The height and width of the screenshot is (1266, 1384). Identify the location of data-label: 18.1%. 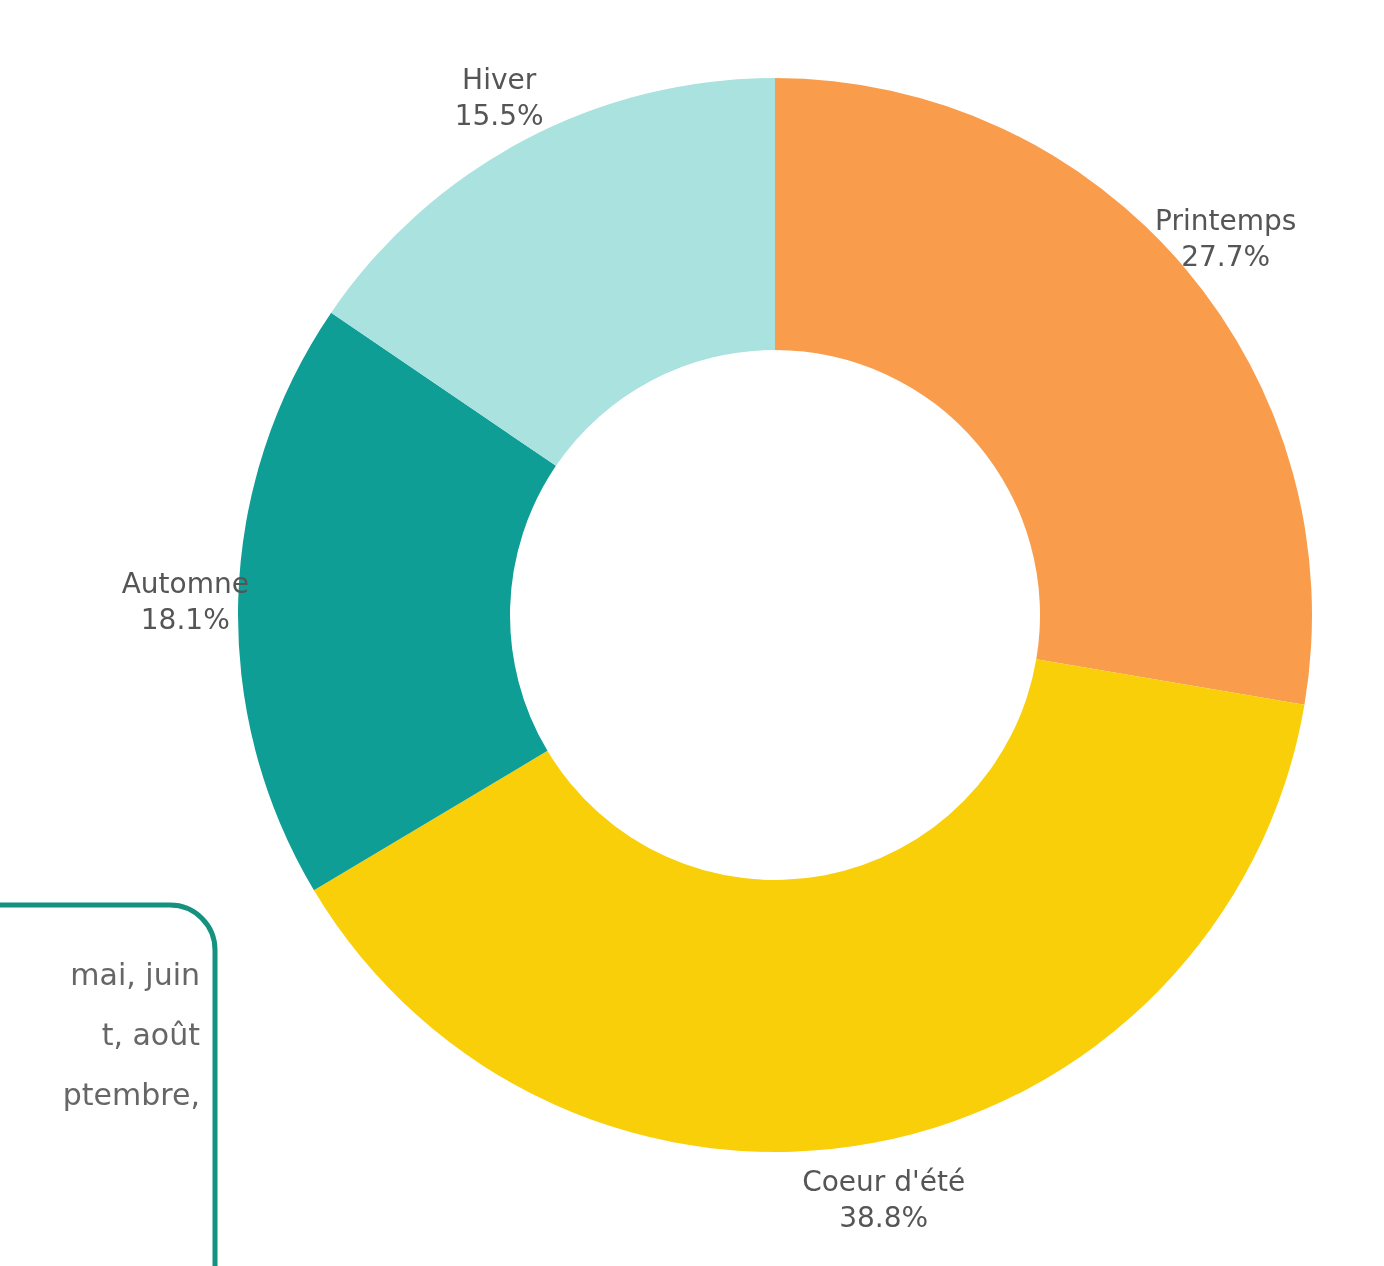
(185, 620).